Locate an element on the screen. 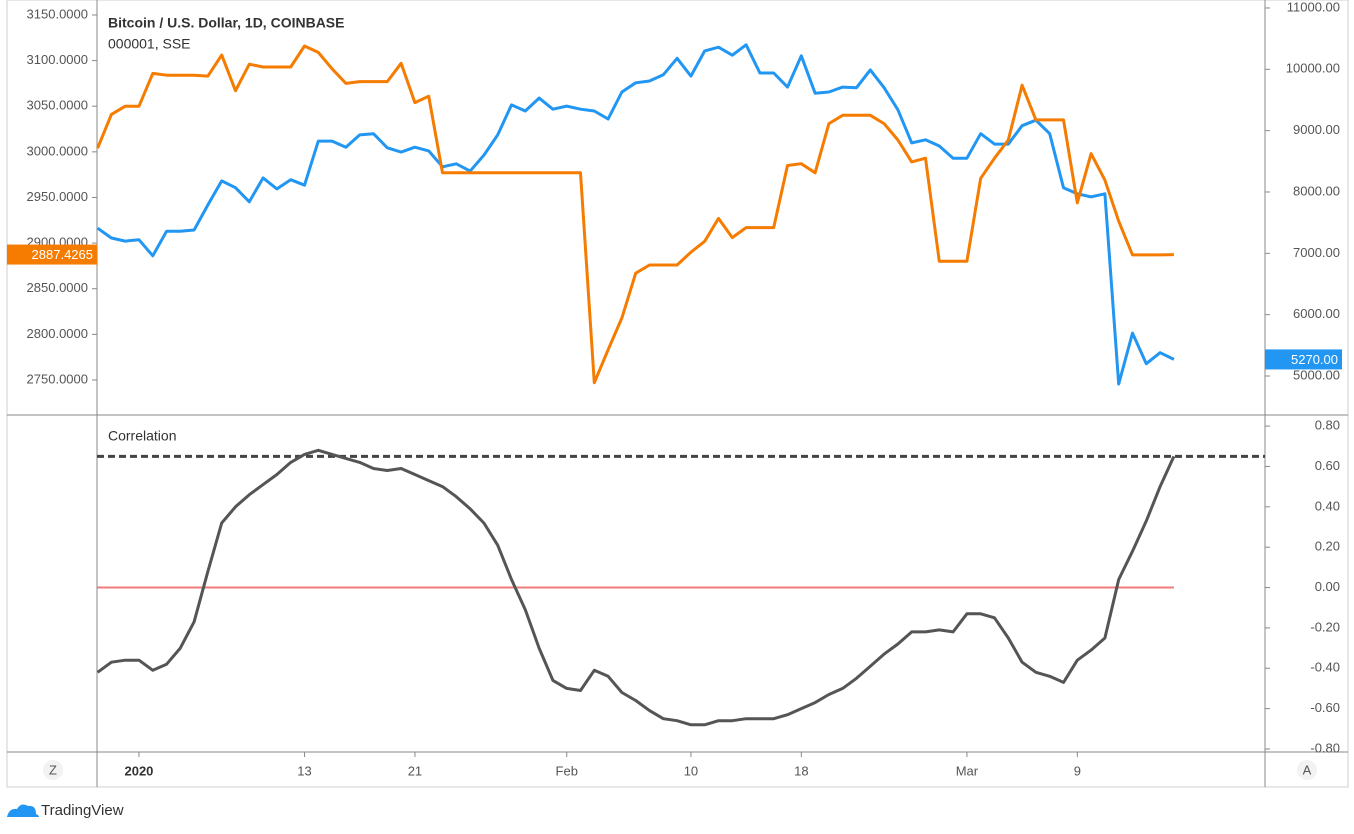 This screenshot has width=1354, height=834. y-tick-label: -0.60 is located at coordinates (1325, 707).